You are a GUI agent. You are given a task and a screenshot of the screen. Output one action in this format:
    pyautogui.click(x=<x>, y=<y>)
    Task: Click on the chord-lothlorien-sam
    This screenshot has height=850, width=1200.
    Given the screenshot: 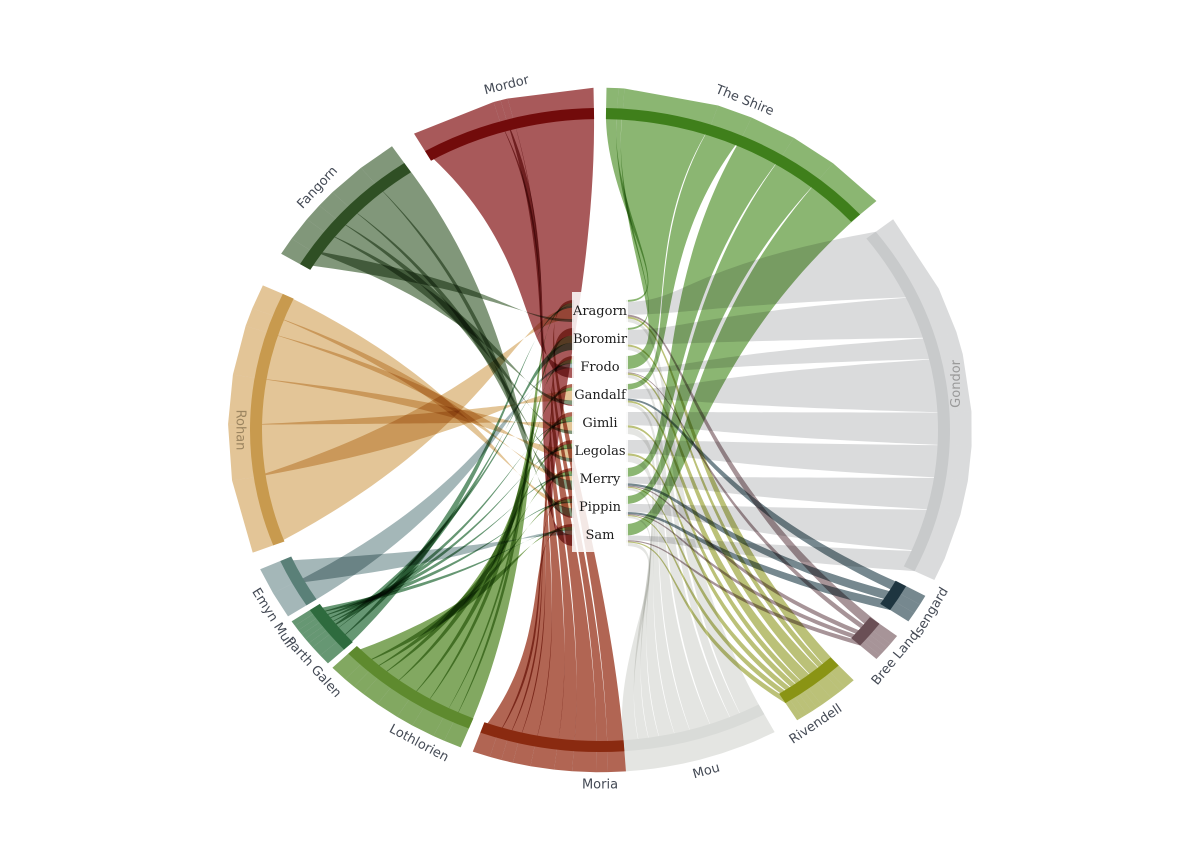 What is the action you would take?
    pyautogui.click(x=453, y=603)
    